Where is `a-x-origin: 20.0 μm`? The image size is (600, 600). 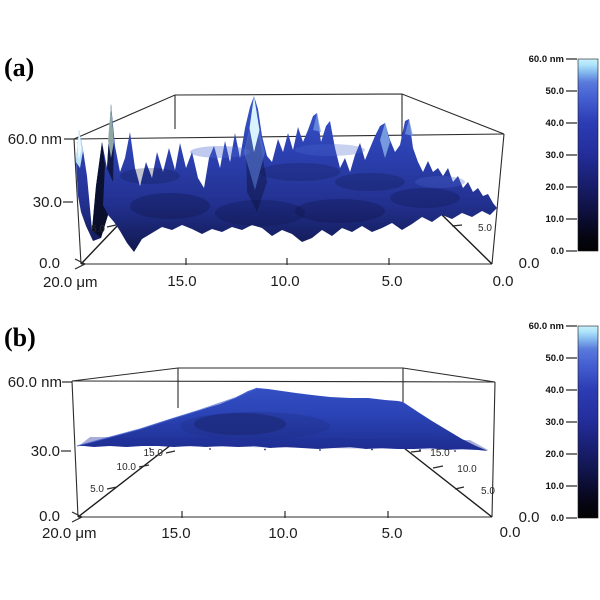
a-x-origin: 20.0 μm is located at coordinates (70, 282).